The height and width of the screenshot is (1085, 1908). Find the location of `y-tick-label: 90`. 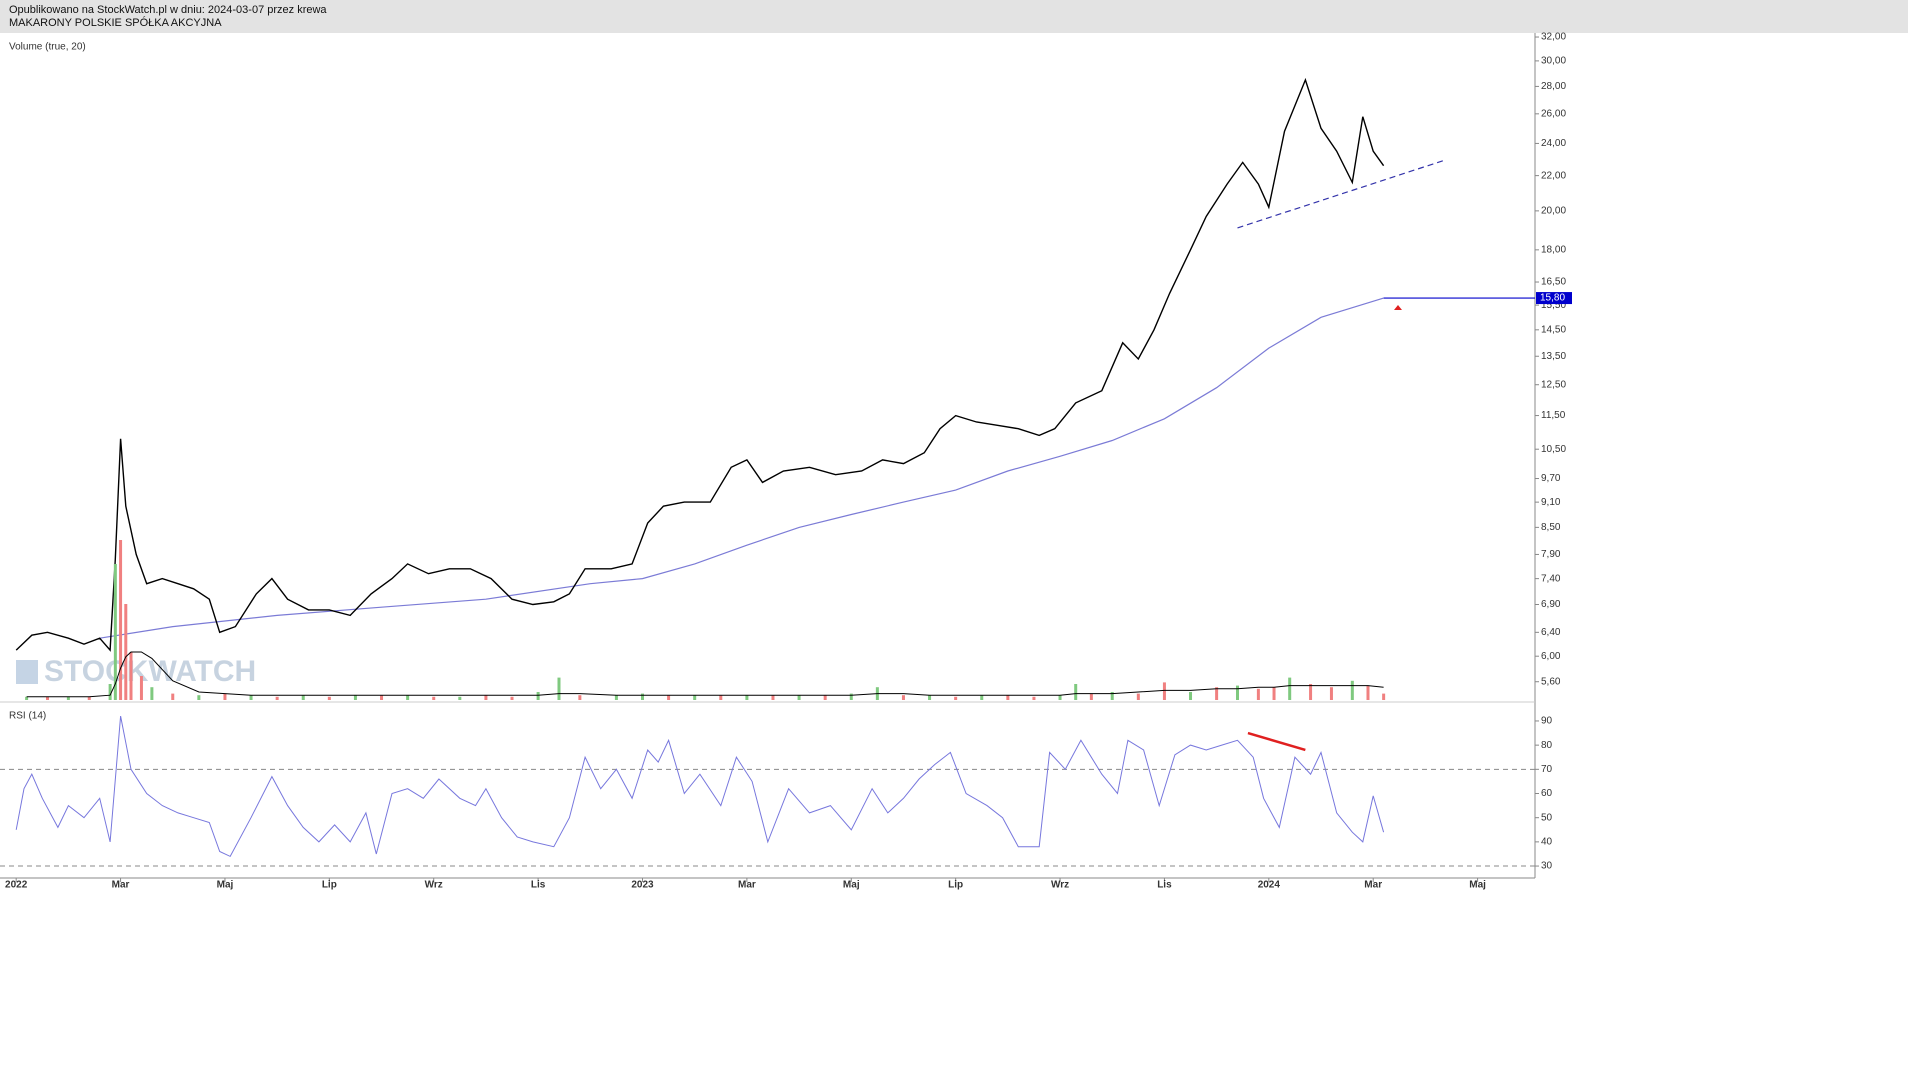

y-tick-label: 90 is located at coordinates (1547, 721).